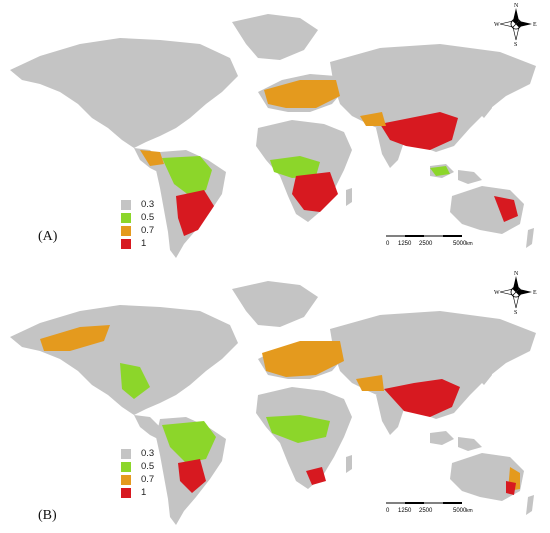 Image resolution: width=550 pixels, height=533 pixels. What do you see at coordinates (75, 338) in the screenshot?
I see `orange-region-north-america-west` at bounding box center [75, 338].